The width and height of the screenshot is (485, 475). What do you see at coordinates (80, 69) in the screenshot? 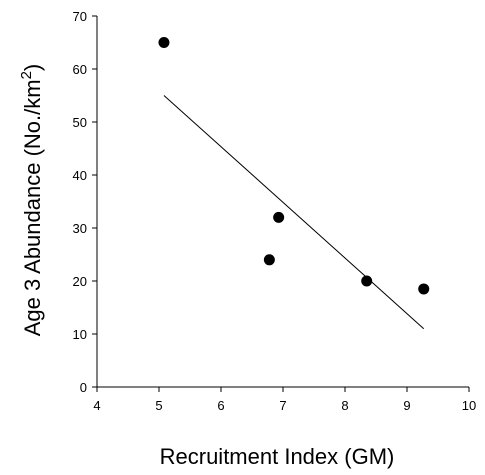
I see `y-tick-label: 60` at bounding box center [80, 69].